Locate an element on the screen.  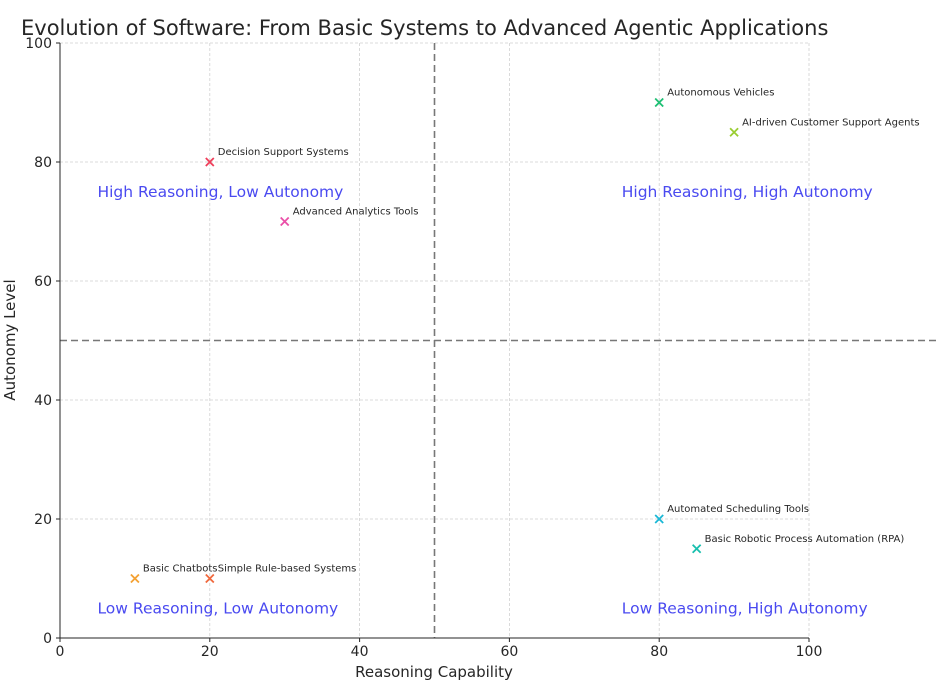
data-point: AI-driven Customer Support Agents is located at coordinates (824, 127).